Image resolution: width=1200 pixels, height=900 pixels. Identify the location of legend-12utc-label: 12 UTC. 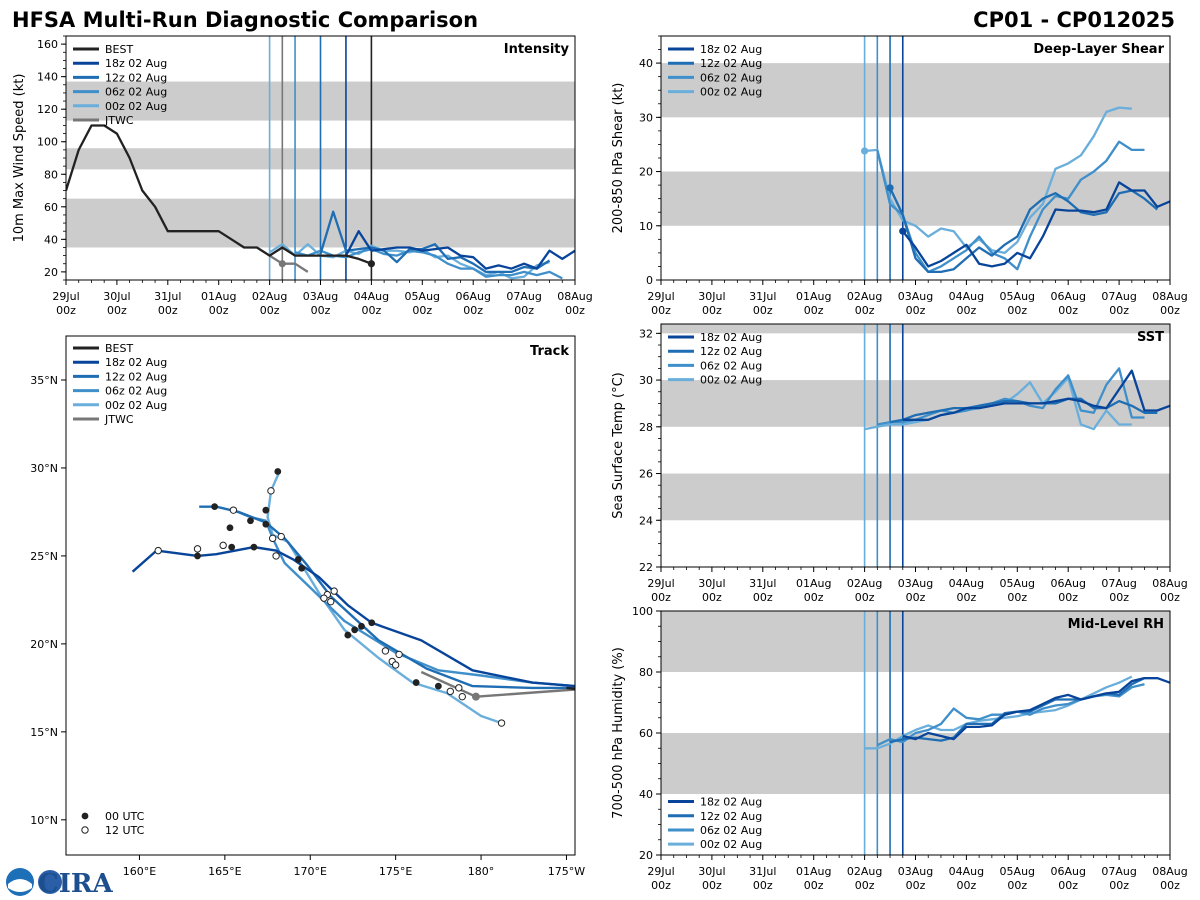
(125, 830).